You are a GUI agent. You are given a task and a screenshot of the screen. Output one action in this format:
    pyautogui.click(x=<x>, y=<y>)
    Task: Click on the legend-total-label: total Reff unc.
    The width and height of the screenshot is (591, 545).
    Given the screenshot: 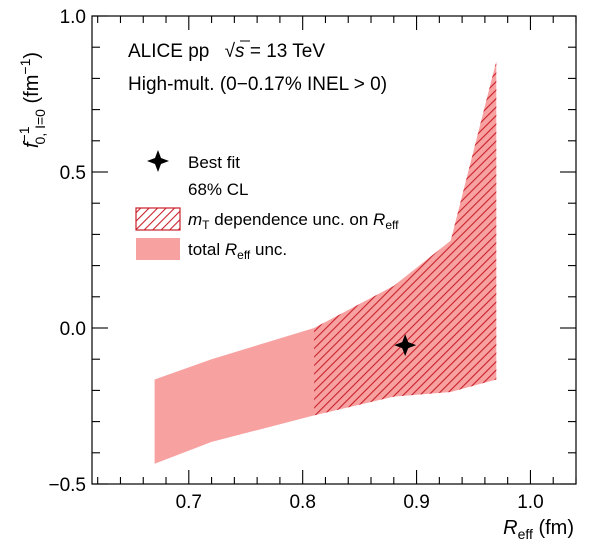 What is the action you would take?
    pyautogui.click(x=237, y=251)
    